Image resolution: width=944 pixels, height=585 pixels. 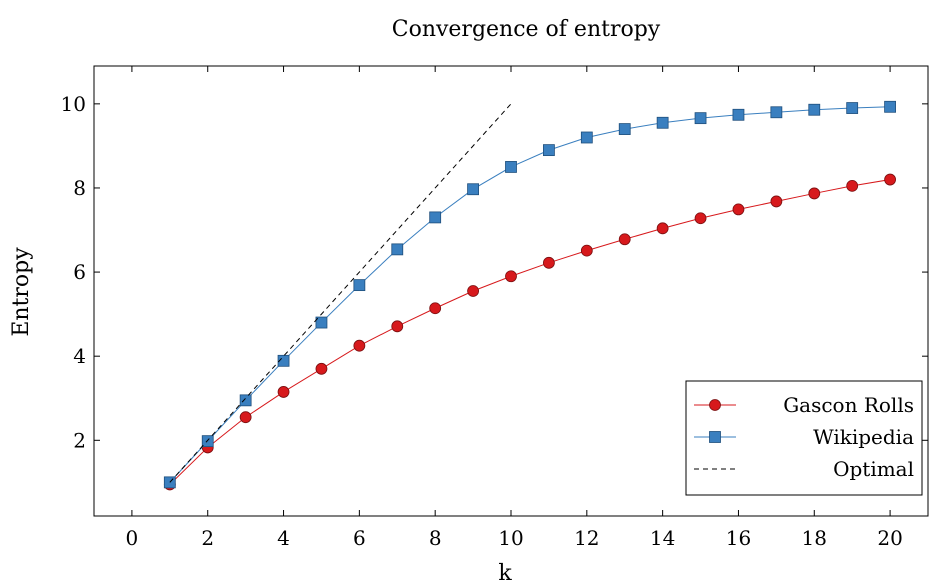 I want to click on x-tick-label: 12, so click(x=586, y=538).